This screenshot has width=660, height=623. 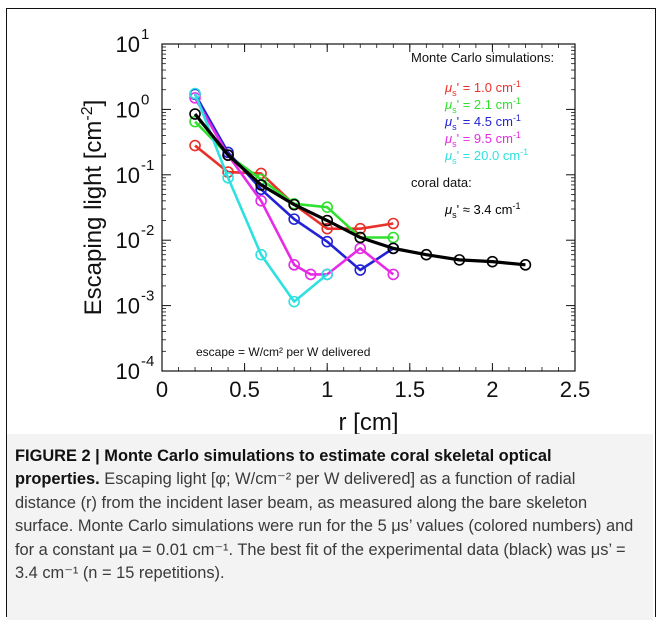 What do you see at coordinates (410, 389) in the screenshot?
I see `x-tick-label: 1.5` at bounding box center [410, 389].